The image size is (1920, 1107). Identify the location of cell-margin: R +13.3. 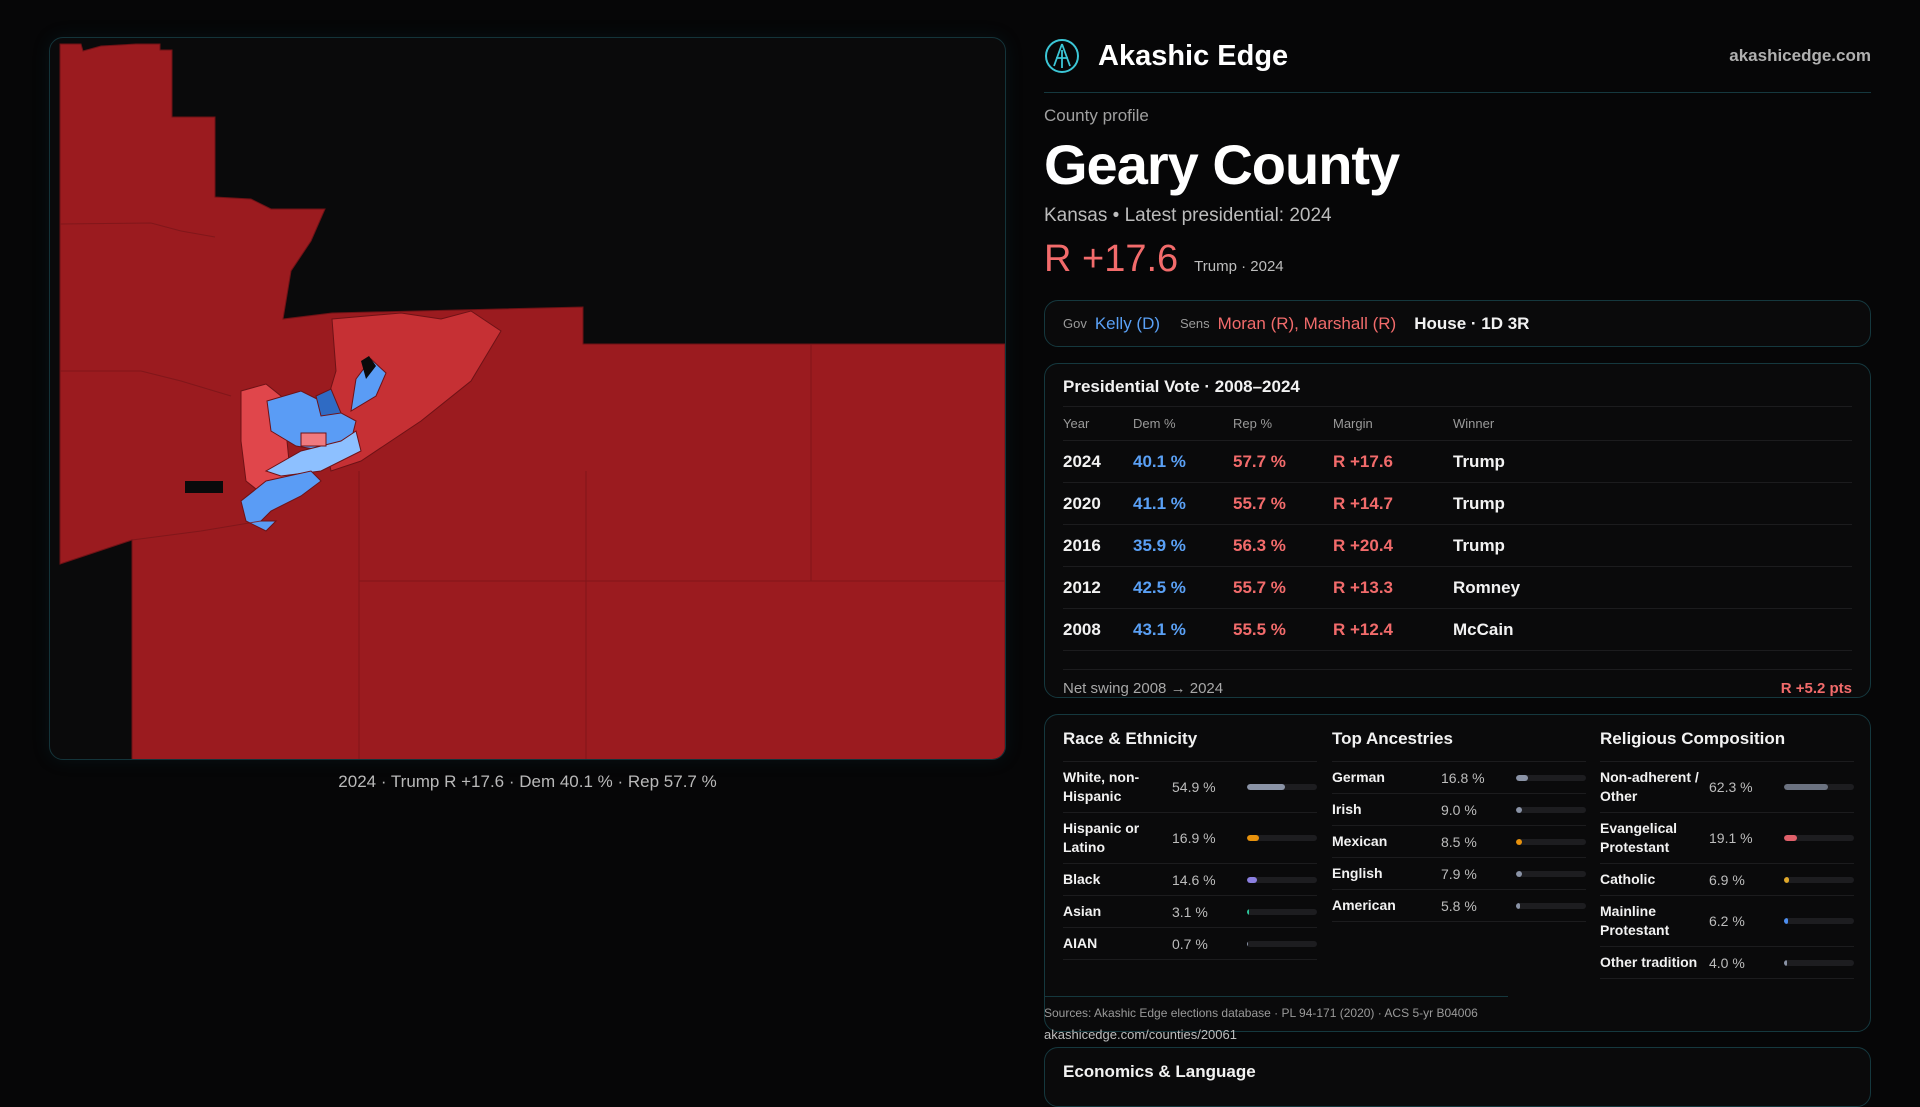
(1363, 587).